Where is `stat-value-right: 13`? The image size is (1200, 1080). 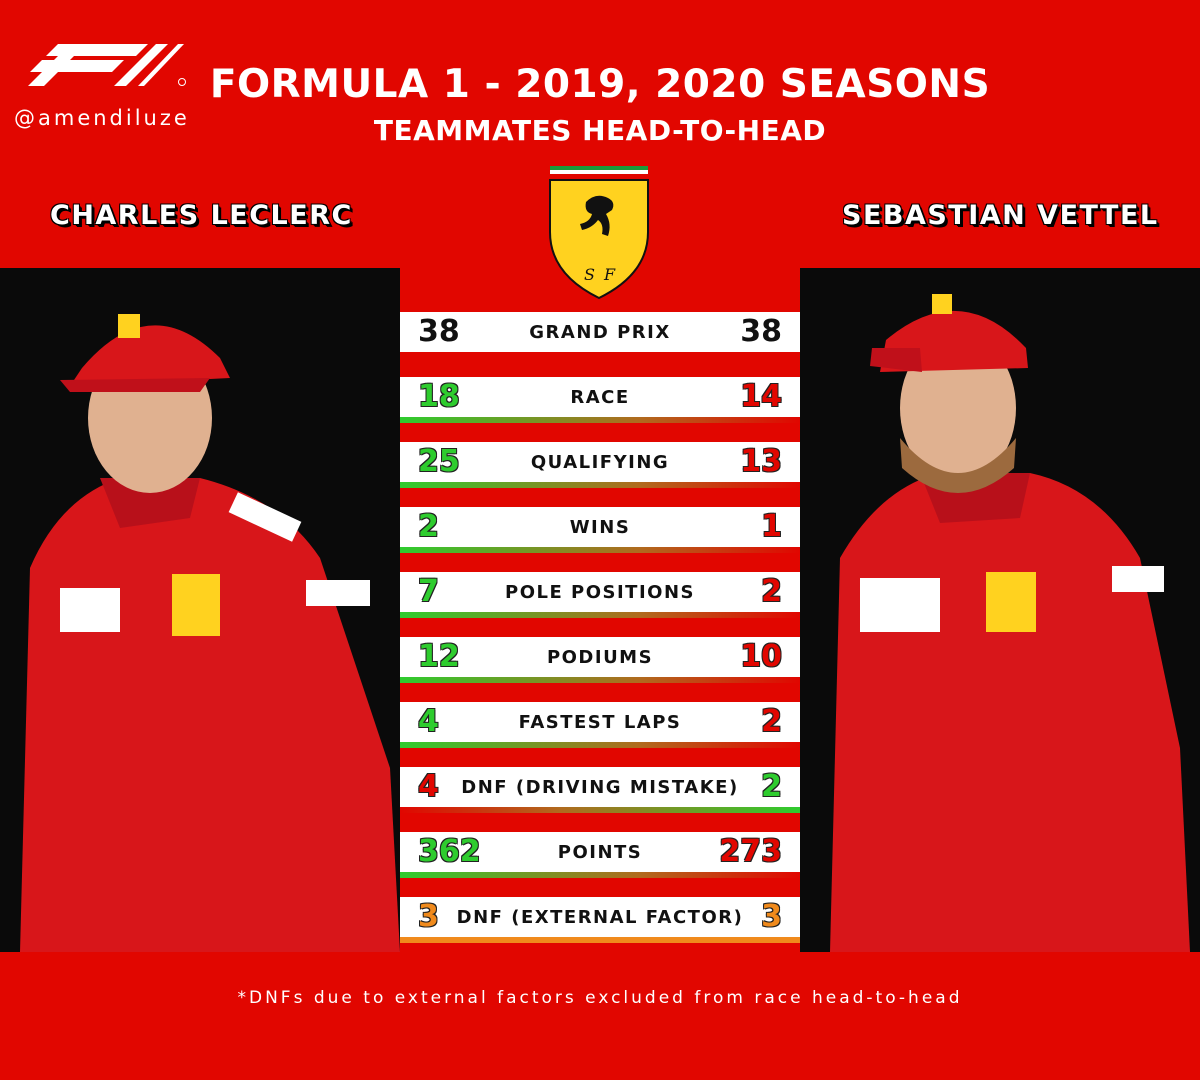
stat-value-right: 13 is located at coordinates (761, 461).